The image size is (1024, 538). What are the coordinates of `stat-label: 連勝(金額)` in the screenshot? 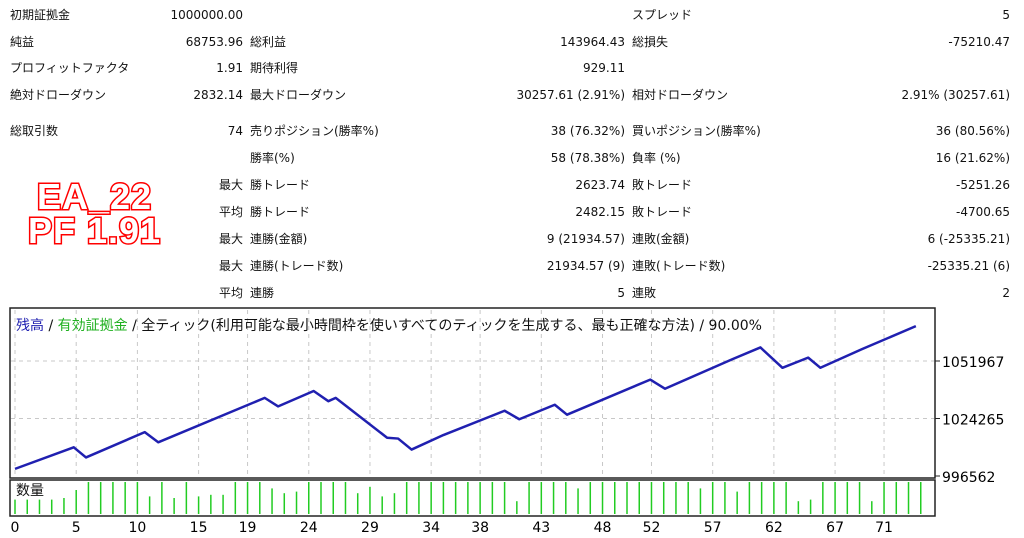 It's located at (279, 239).